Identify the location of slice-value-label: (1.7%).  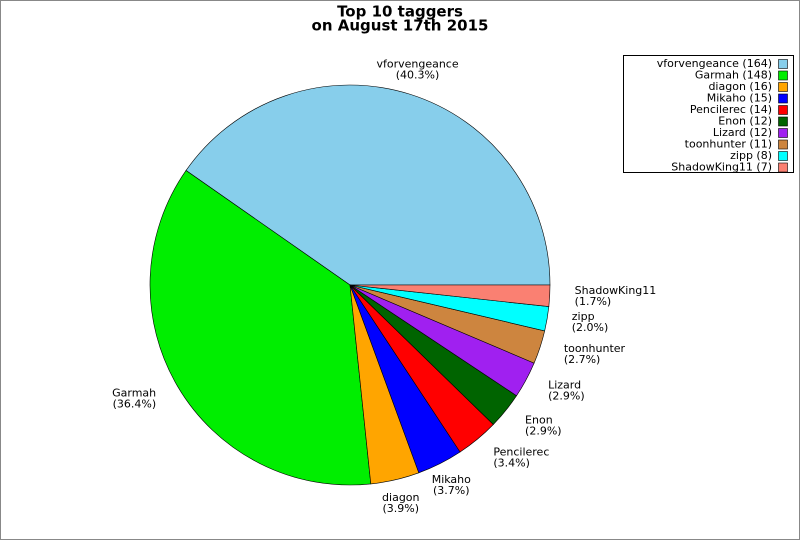
(593, 301).